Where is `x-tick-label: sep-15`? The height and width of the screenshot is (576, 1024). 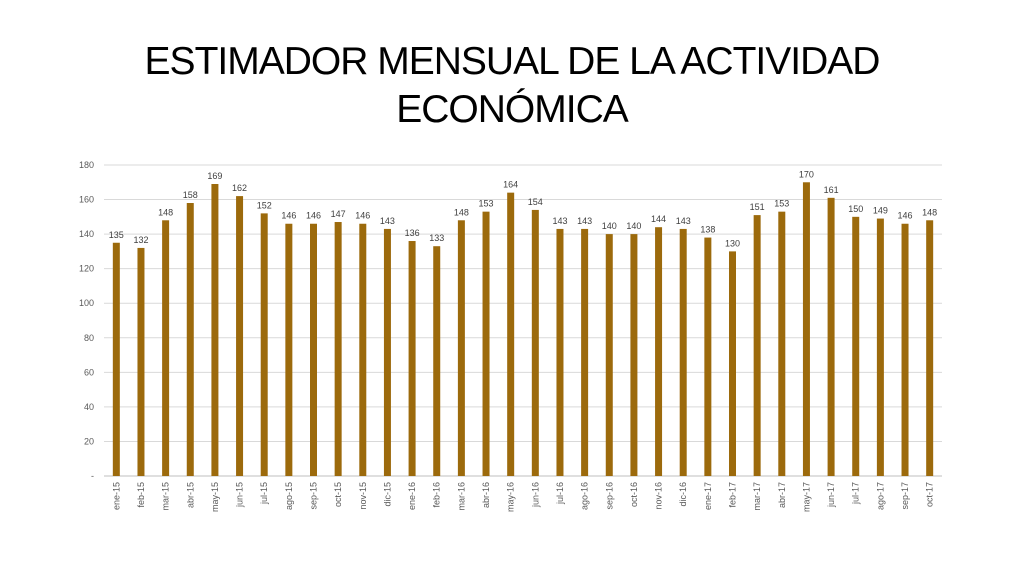 x-tick-label: sep-15 is located at coordinates (314, 496).